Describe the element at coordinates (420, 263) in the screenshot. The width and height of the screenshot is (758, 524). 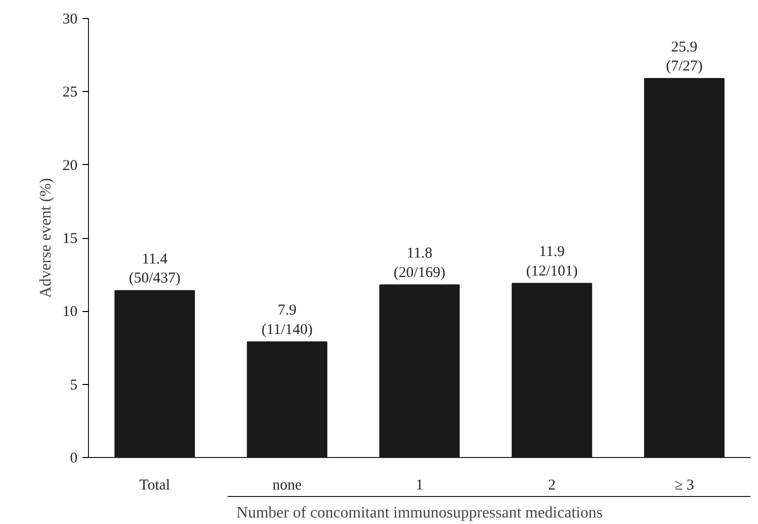
I see `data-label: 11.8 (20/169)` at that location.